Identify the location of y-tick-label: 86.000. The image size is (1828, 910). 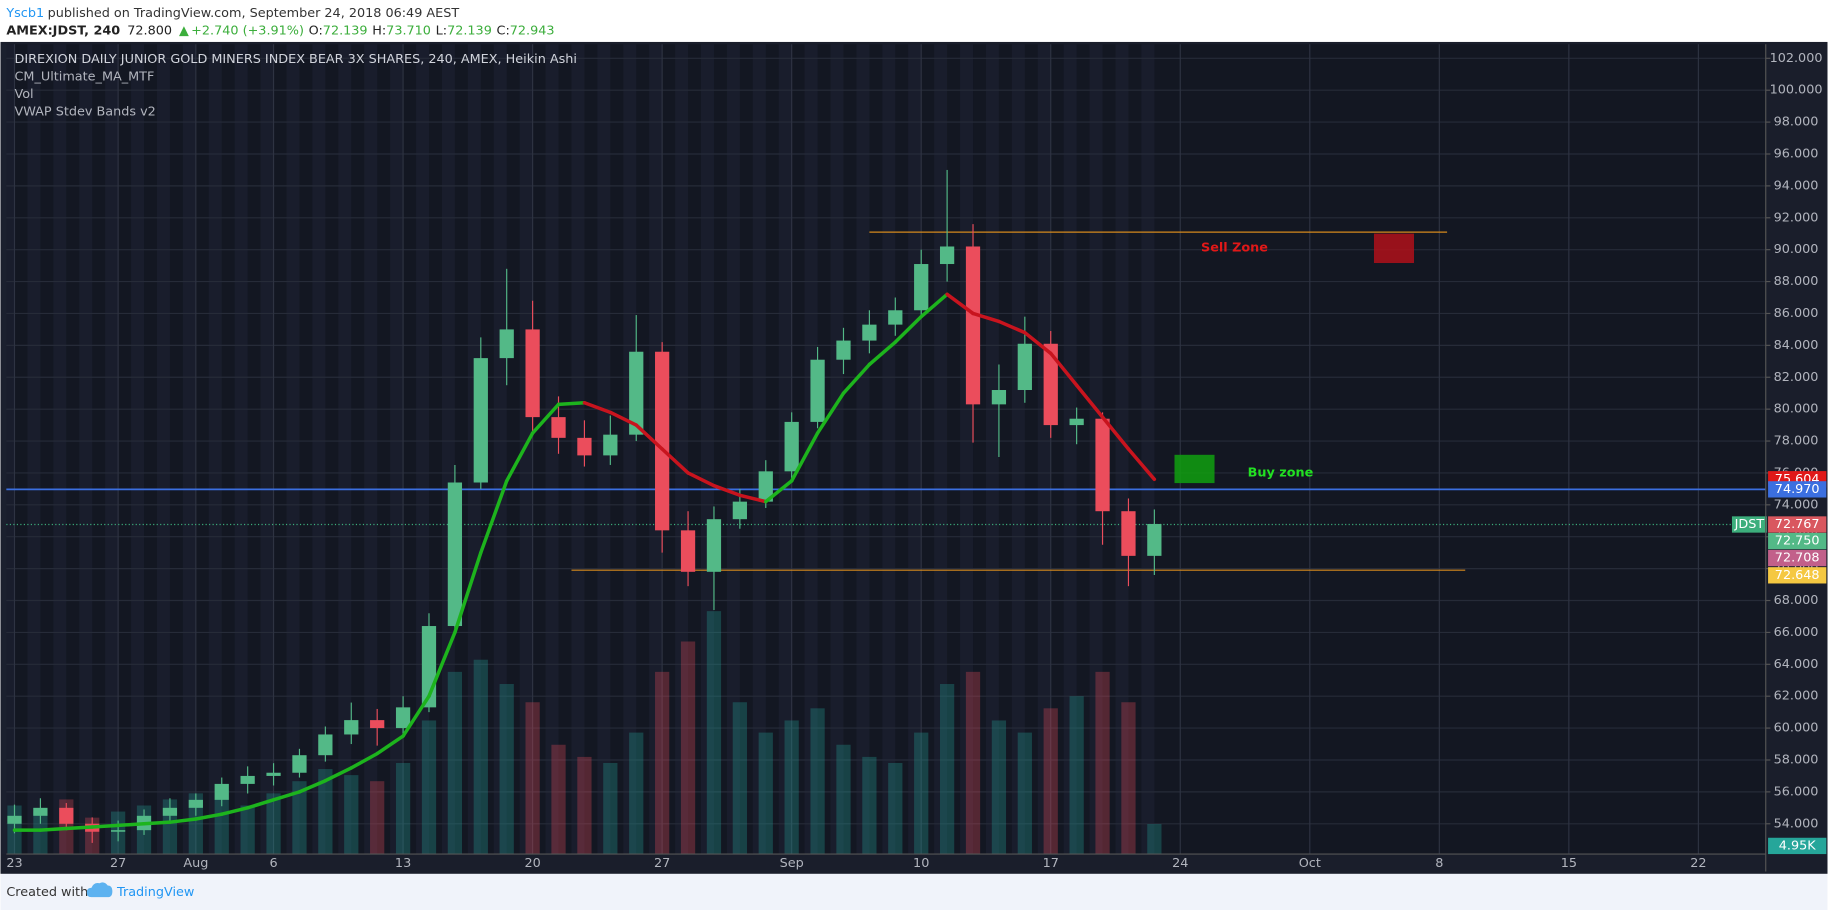
(1796, 313).